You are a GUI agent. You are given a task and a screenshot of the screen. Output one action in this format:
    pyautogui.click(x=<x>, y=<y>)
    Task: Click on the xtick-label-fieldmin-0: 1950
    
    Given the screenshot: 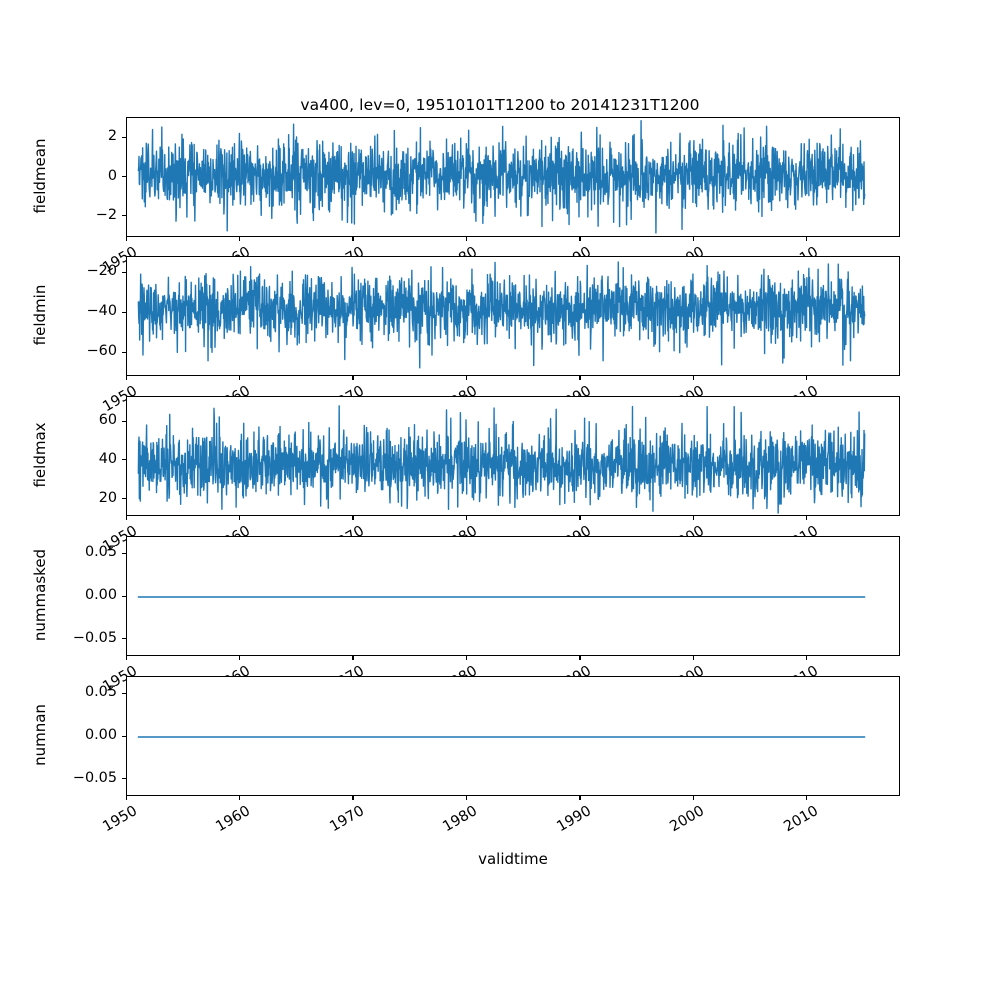 What is the action you would take?
    pyautogui.click(x=120, y=399)
    